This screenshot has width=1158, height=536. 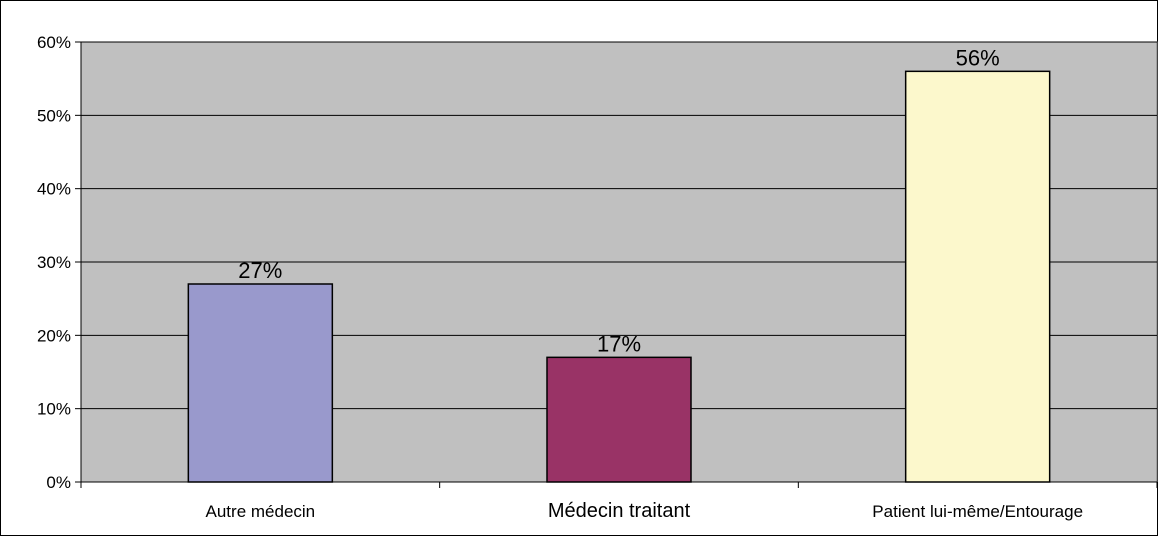 I want to click on y-axis-ticks: 0% 10% 20% 30% 40% 50% 60%, so click(x=59, y=262).